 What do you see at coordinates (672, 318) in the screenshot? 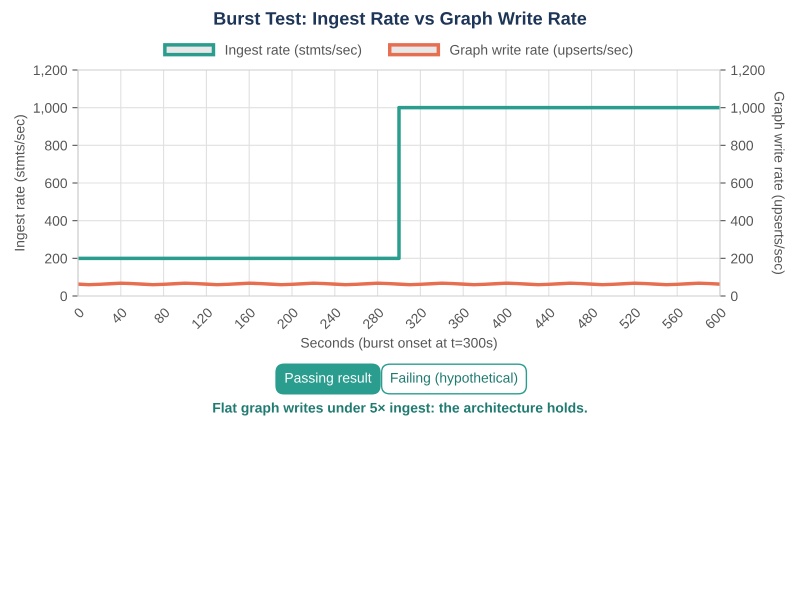
I see `x-tick-label: 560` at bounding box center [672, 318].